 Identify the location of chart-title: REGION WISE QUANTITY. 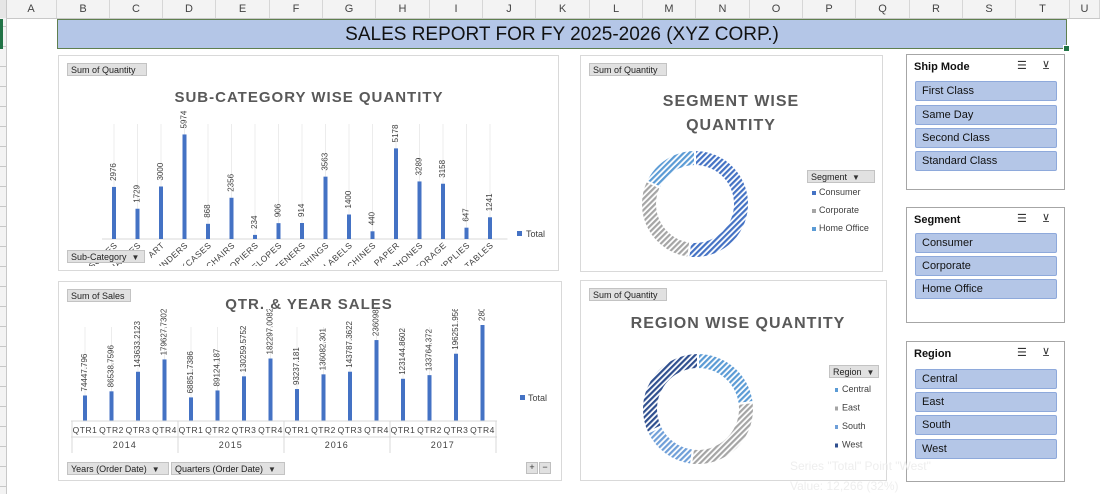
(738, 323).